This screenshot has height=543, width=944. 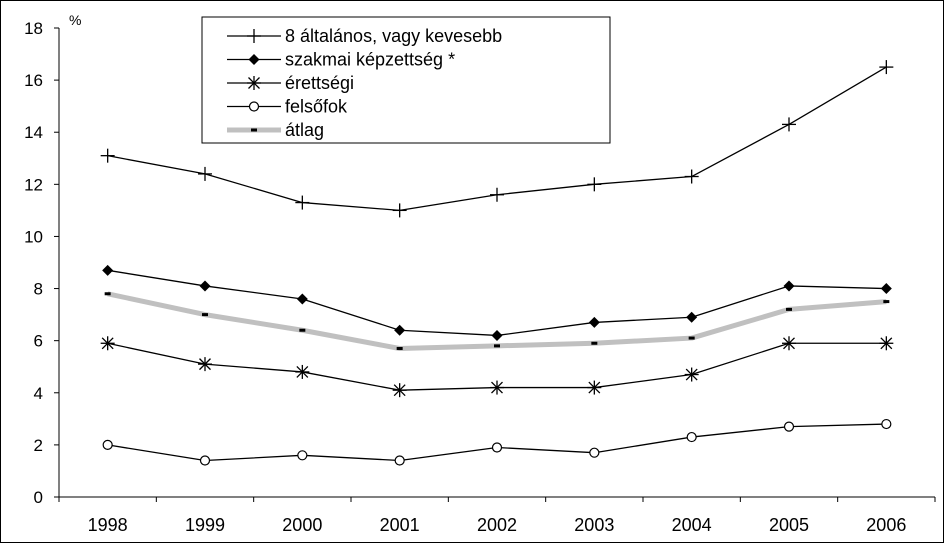 What do you see at coordinates (302, 525) in the screenshot?
I see `x-tick-label: 2000` at bounding box center [302, 525].